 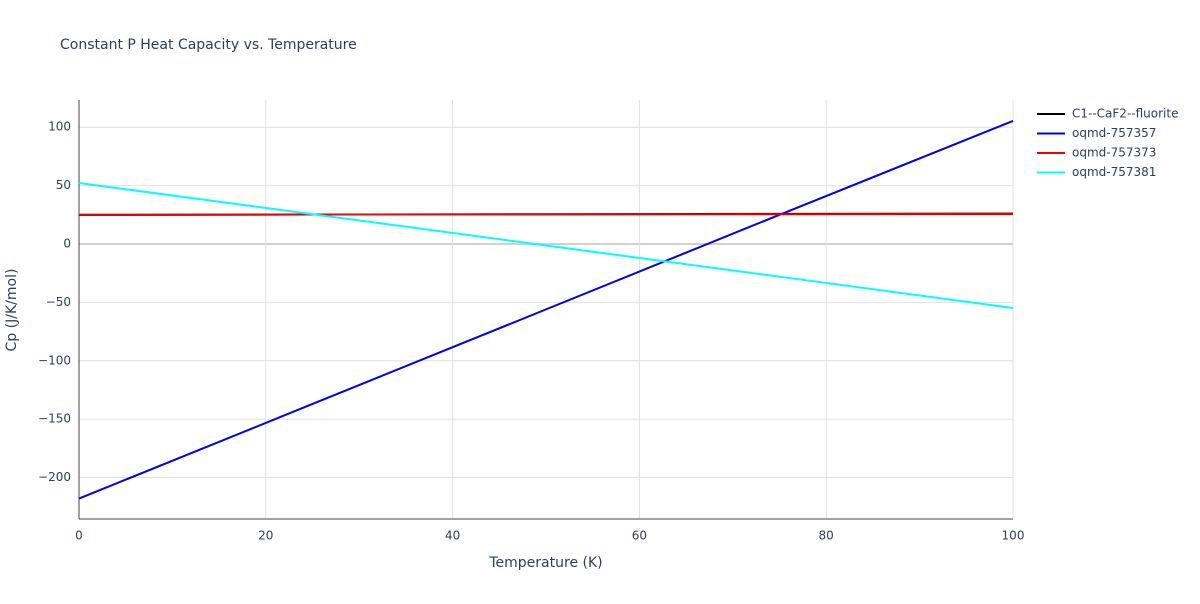 I want to click on y-tick-label: −150, so click(x=54, y=419).